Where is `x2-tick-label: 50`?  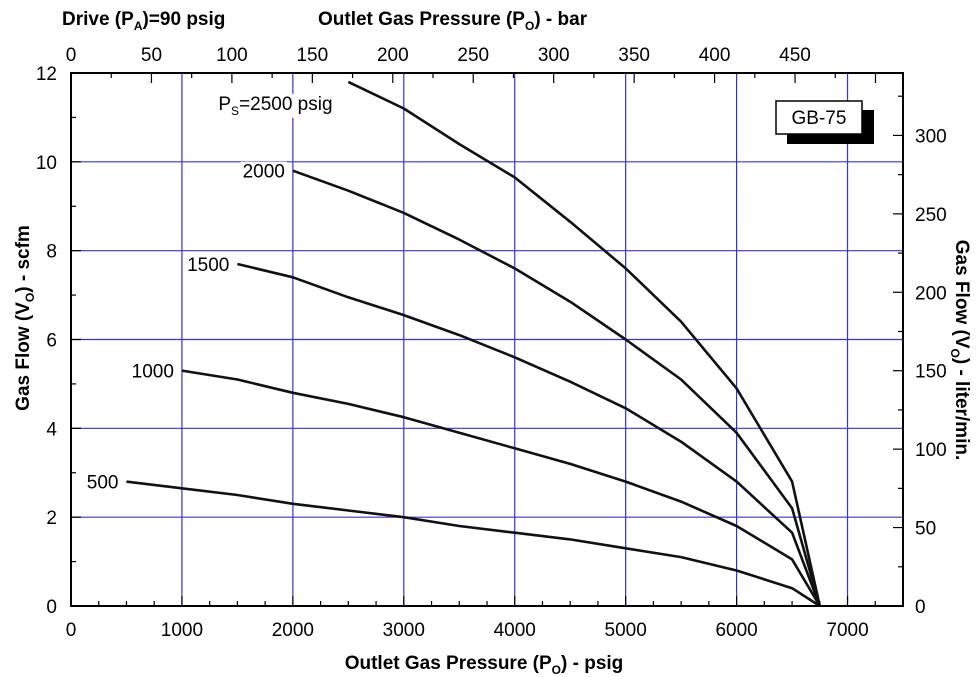
x2-tick-label: 50 is located at coordinates (151, 55).